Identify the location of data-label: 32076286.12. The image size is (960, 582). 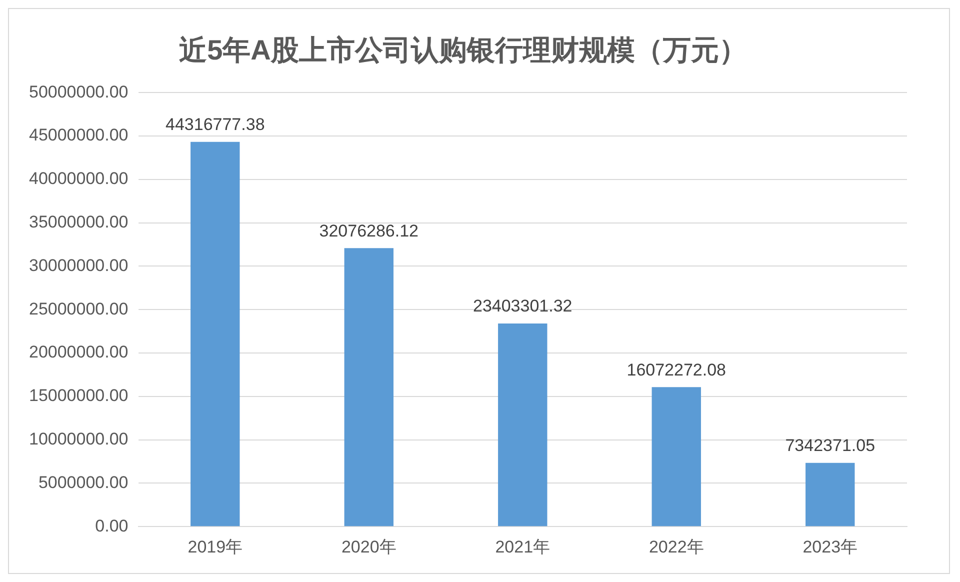
(369, 230).